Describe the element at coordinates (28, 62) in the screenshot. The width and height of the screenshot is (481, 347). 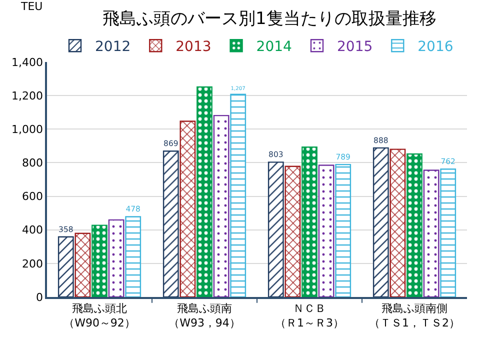
I see `y-tick-label: 1,400` at that location.